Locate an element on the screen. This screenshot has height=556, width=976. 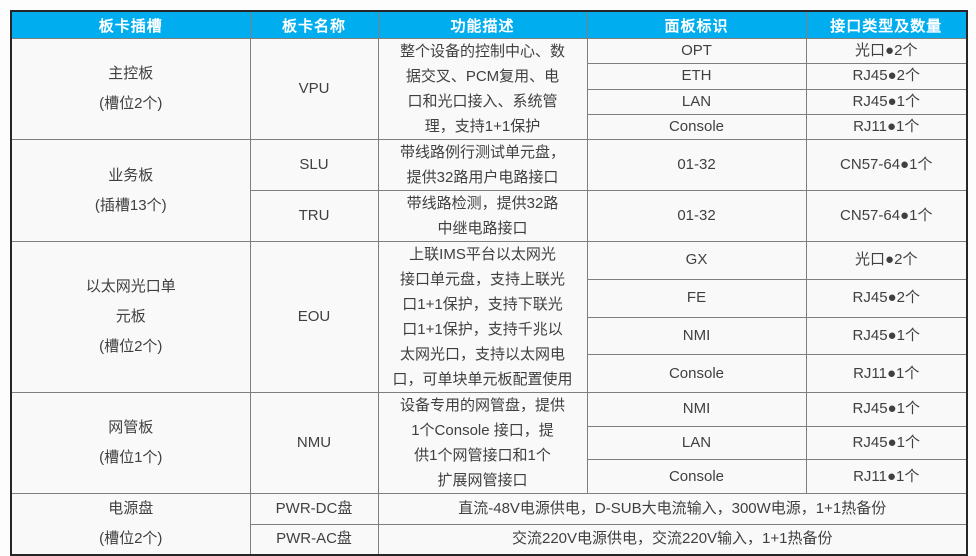
header-cell-panel: 面板标识 is located at coordinates (696, 24).